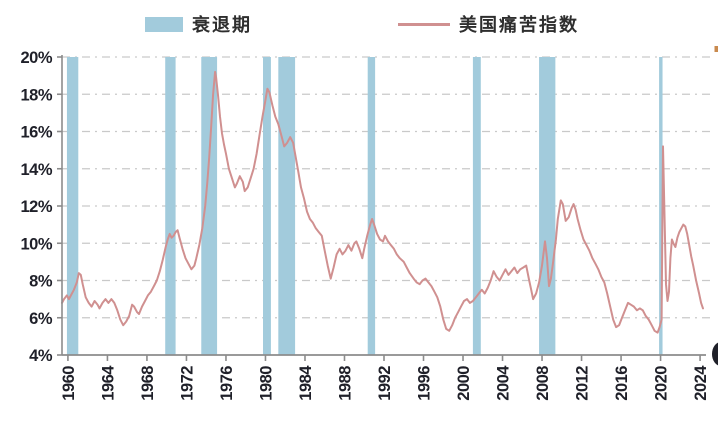 The height and width of the screenshot is (438, 718). I want to click on x-tick-label: 2020, so click(662, 383).